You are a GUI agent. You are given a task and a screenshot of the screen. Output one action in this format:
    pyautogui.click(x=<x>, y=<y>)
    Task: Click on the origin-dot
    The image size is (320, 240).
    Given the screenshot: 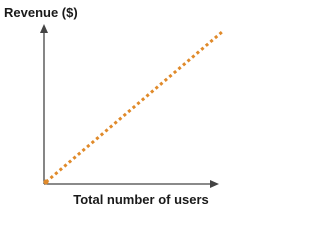 What is the action you would take?
    pyautogui.click(x=46, y=182)
    